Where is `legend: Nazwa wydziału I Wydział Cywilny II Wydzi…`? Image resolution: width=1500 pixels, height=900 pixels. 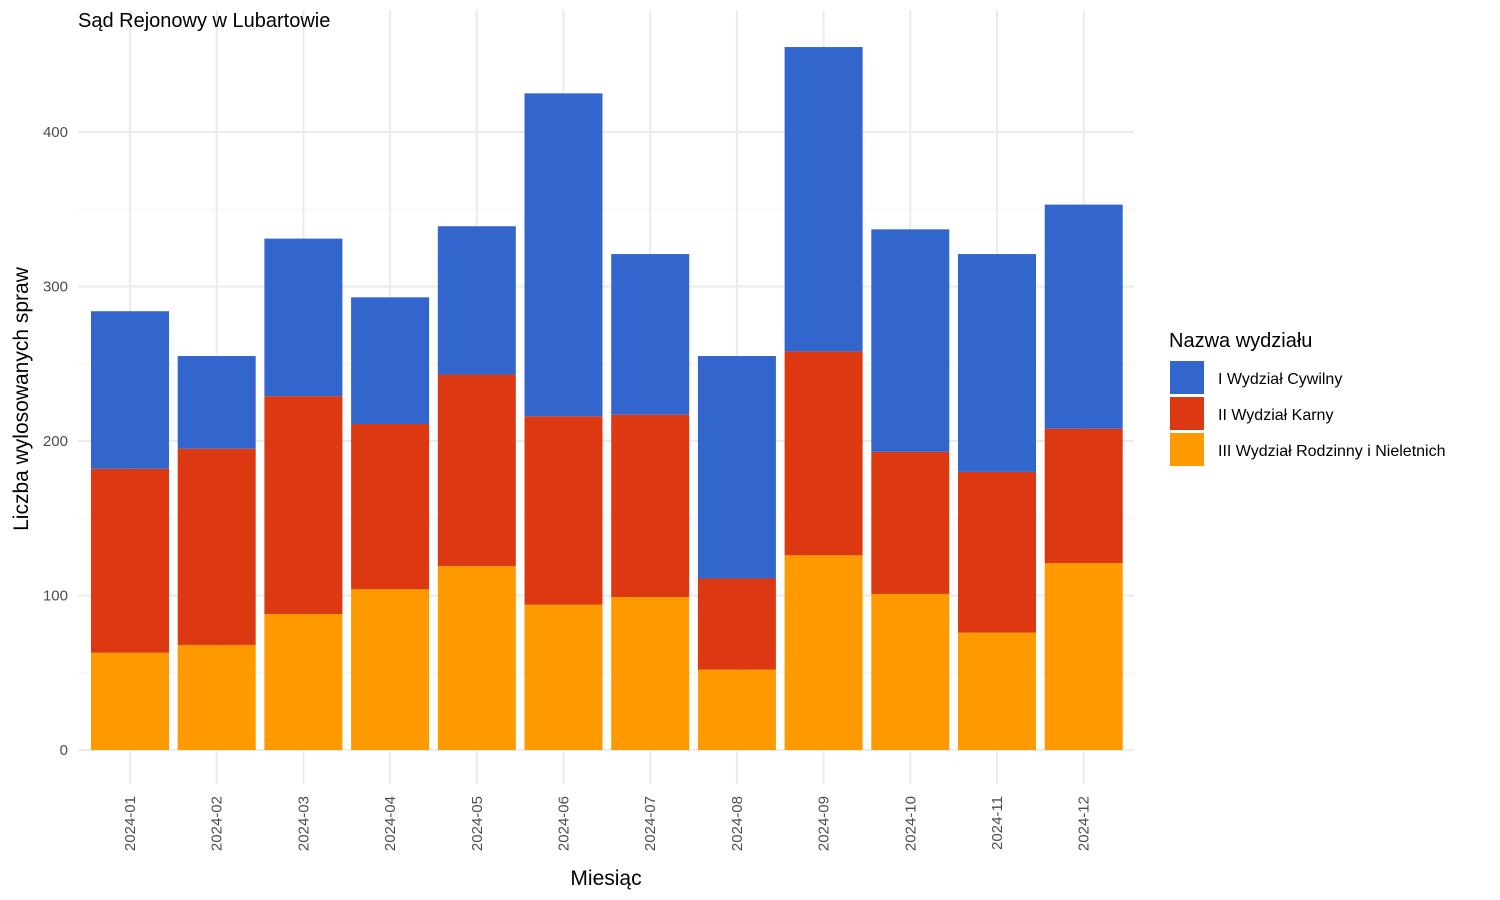
legend: Nazwa wydziału I Wydział Cywilny II Wydzi… is located at coordinates (1307, 398).